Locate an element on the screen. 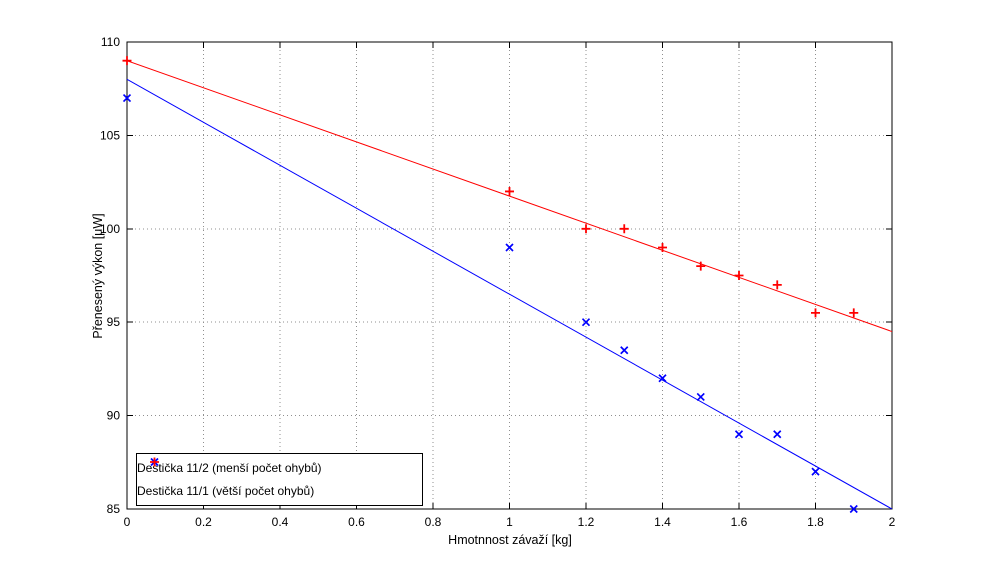 The height and width of the screenshot is (572, 987). svg-text: 90 is located at coordinates (114, 416).